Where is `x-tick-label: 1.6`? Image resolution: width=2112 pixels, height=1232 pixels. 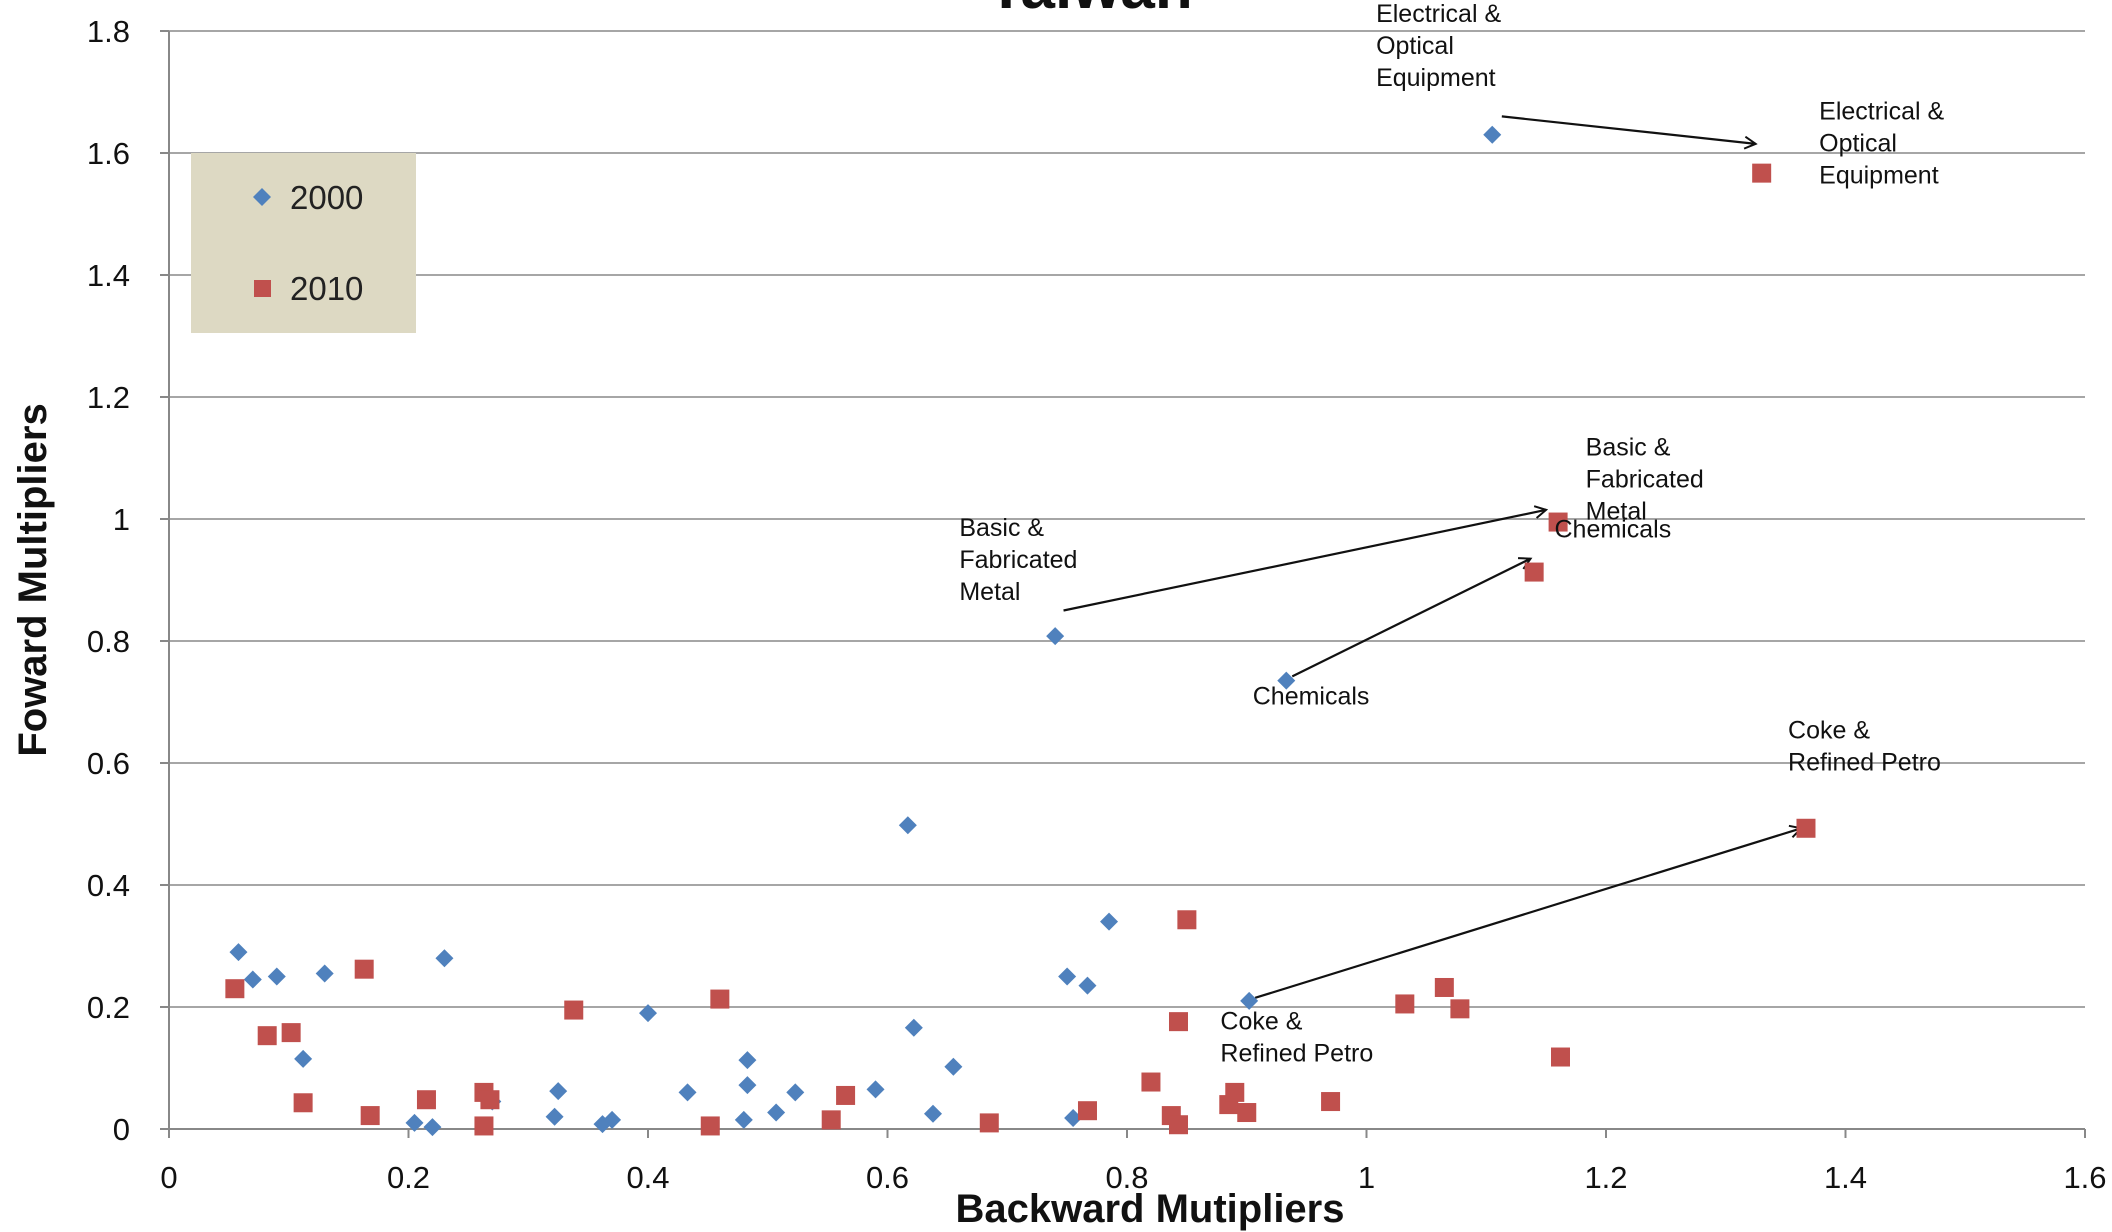
x-tick-label: 1.6 is located at coordinates (2084, 1177).